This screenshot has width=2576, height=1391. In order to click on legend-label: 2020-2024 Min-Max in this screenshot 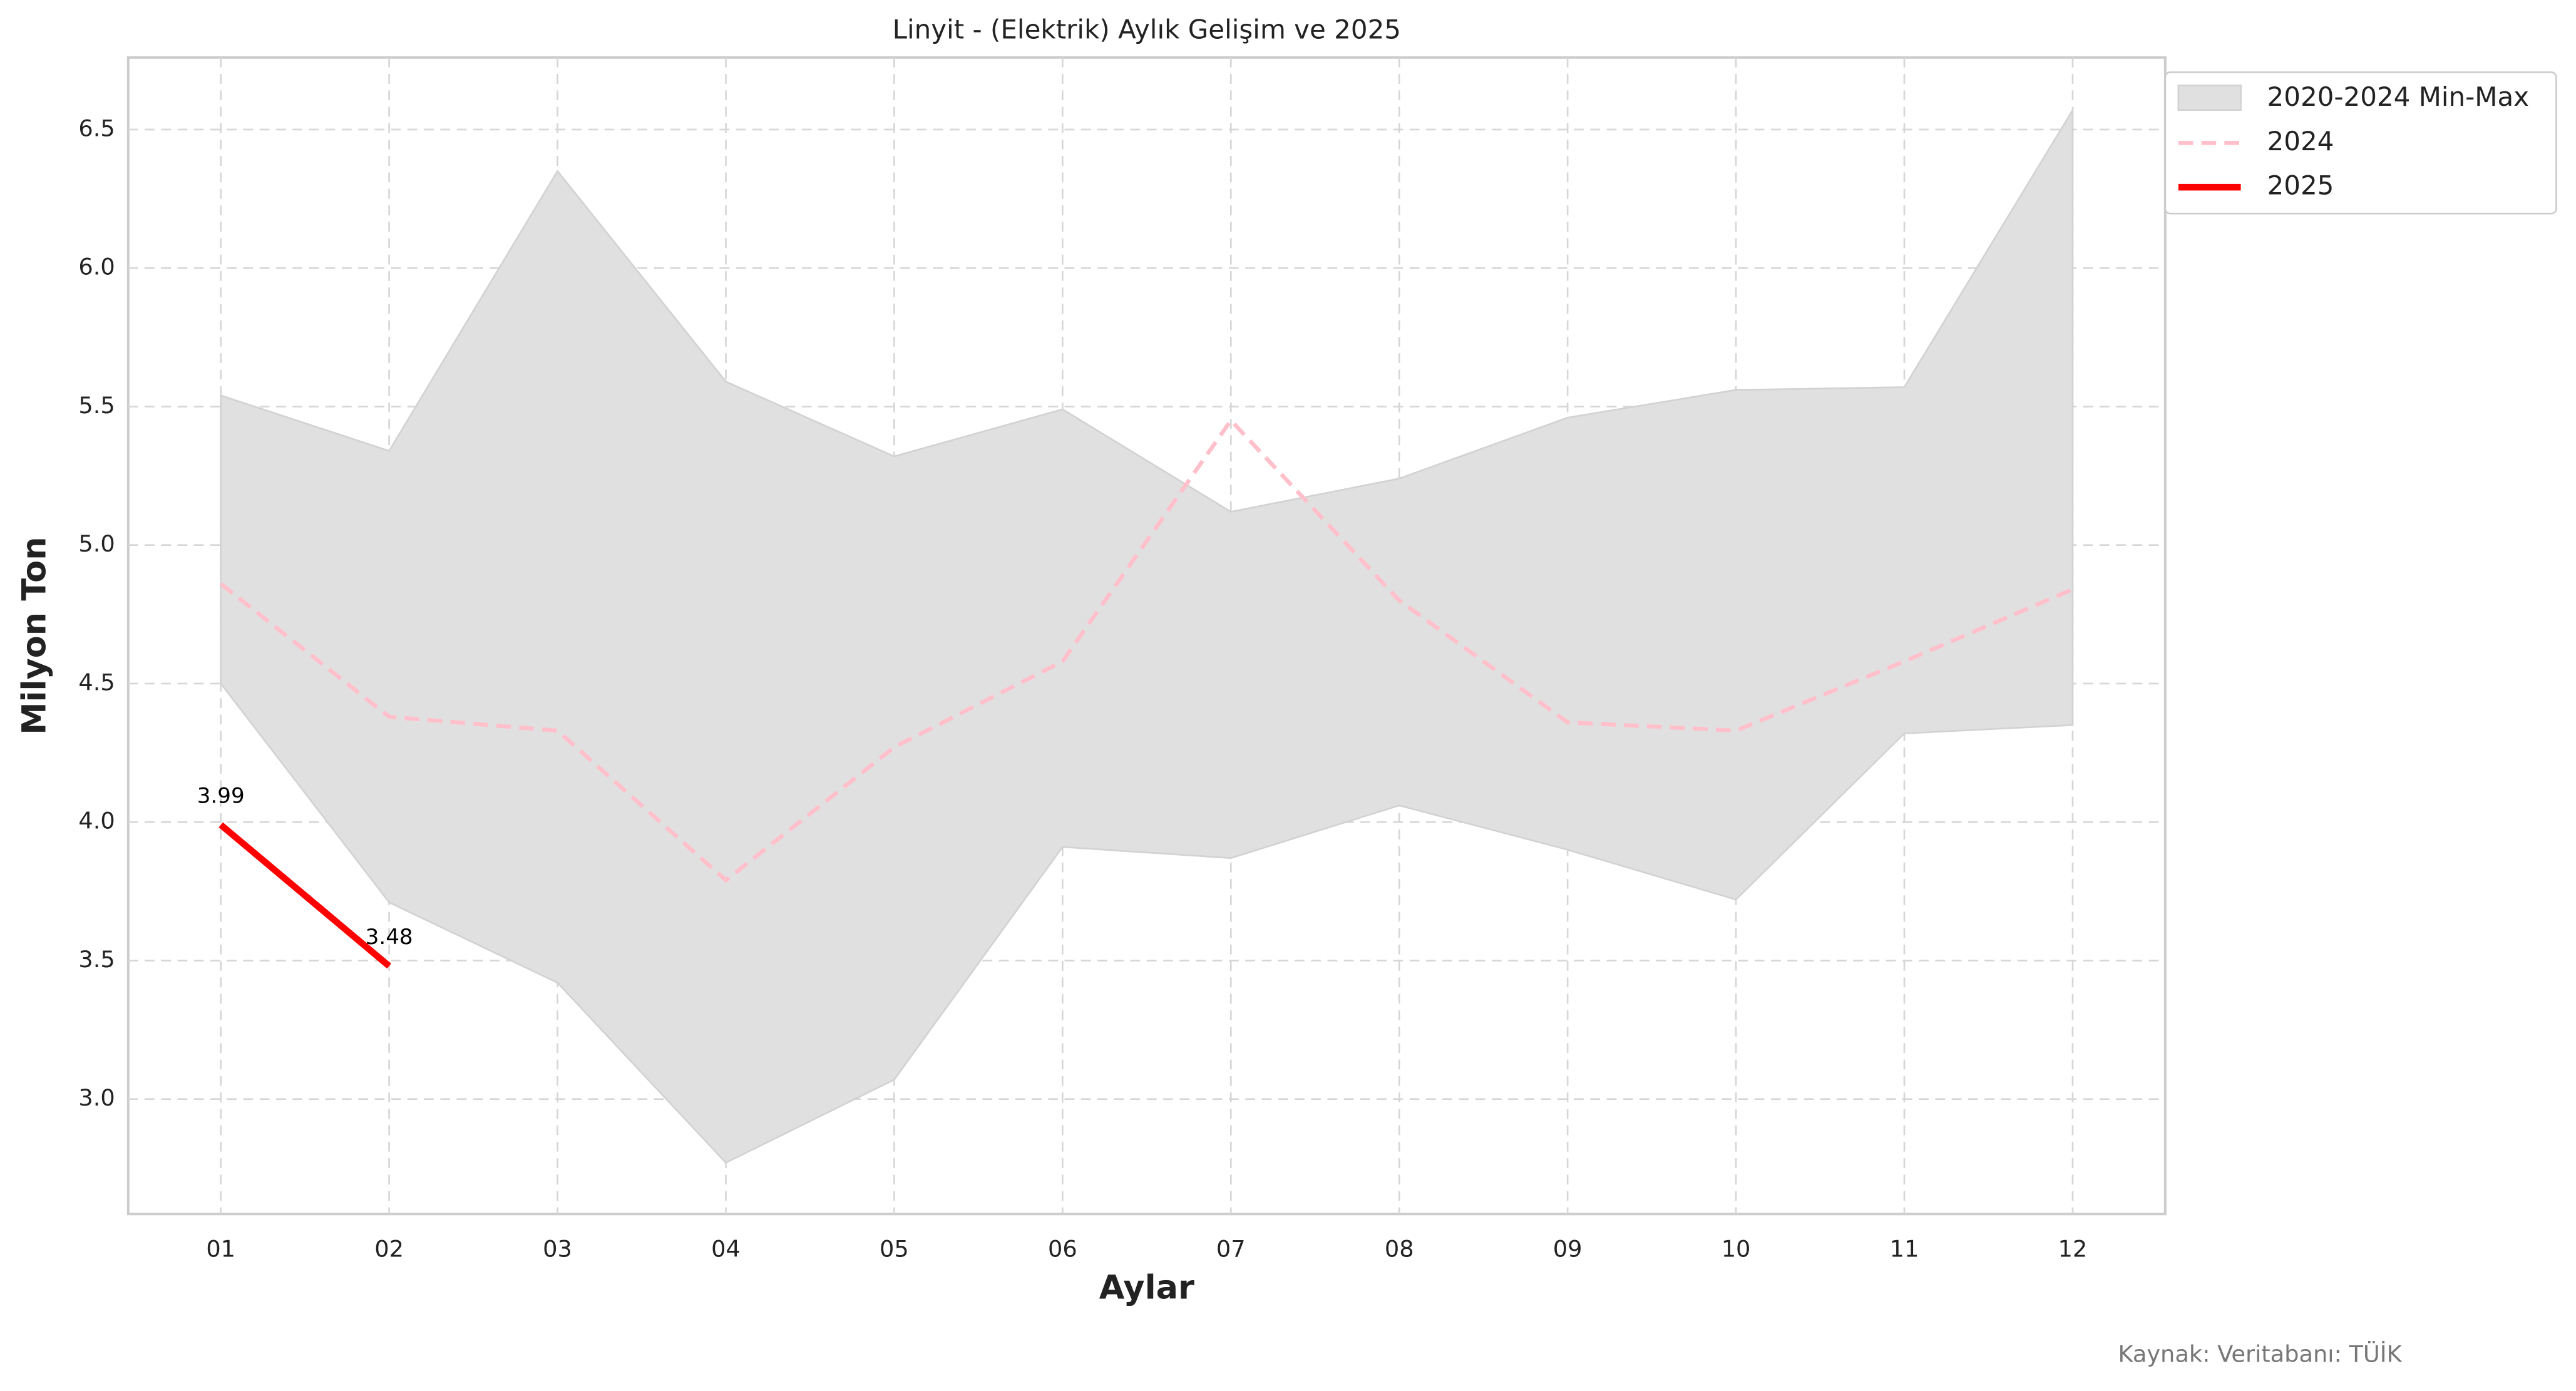, I will do `click(2398, 96)`.